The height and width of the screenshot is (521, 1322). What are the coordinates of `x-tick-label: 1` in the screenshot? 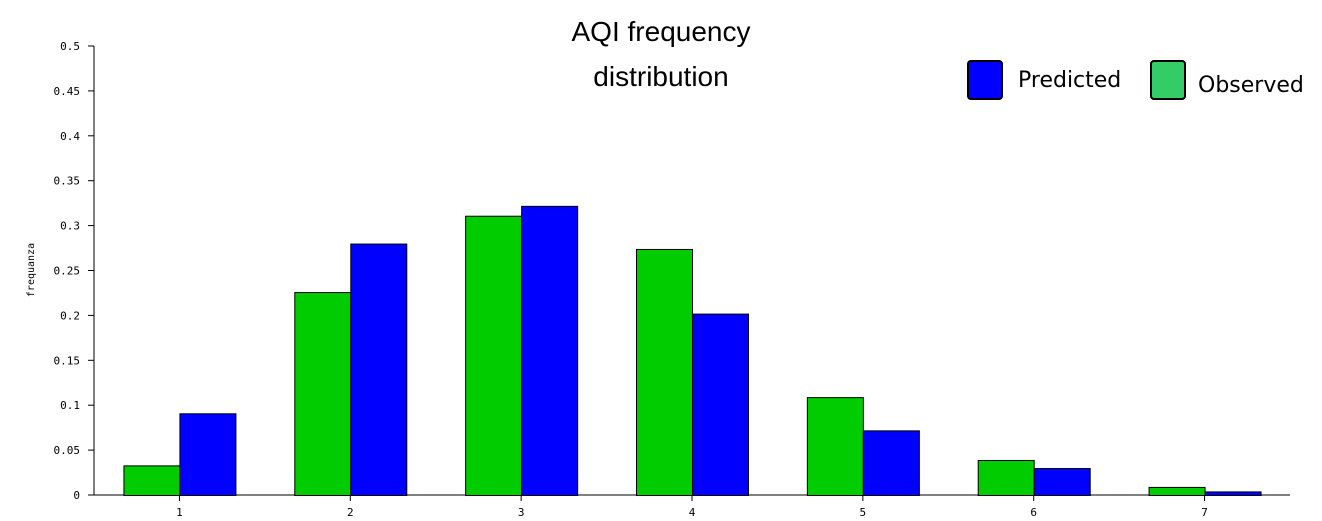 It's located at (179, 512).